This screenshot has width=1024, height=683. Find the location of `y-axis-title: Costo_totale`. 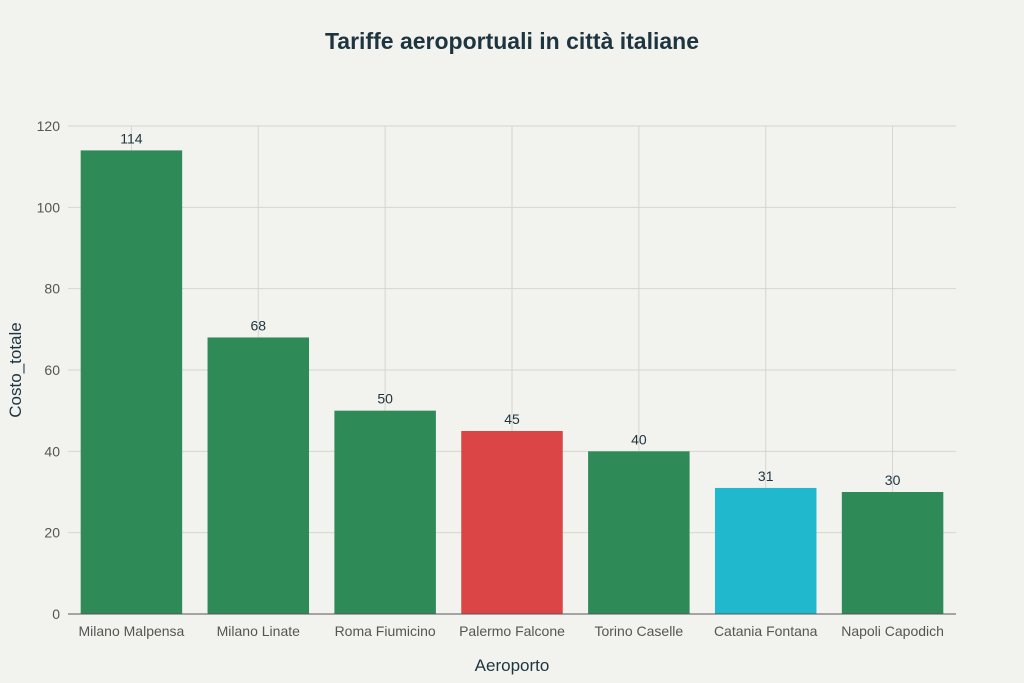

y-axis-title: Costo_totale is located at coordinates (15, 369).